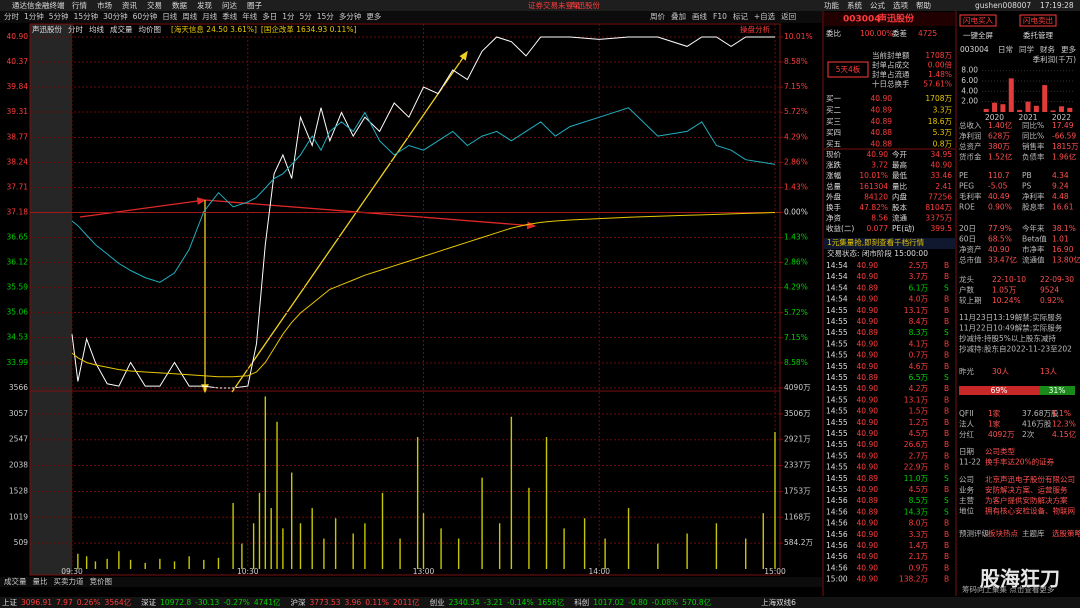  I want to click on period-tab: 日线, so click(169, 16).